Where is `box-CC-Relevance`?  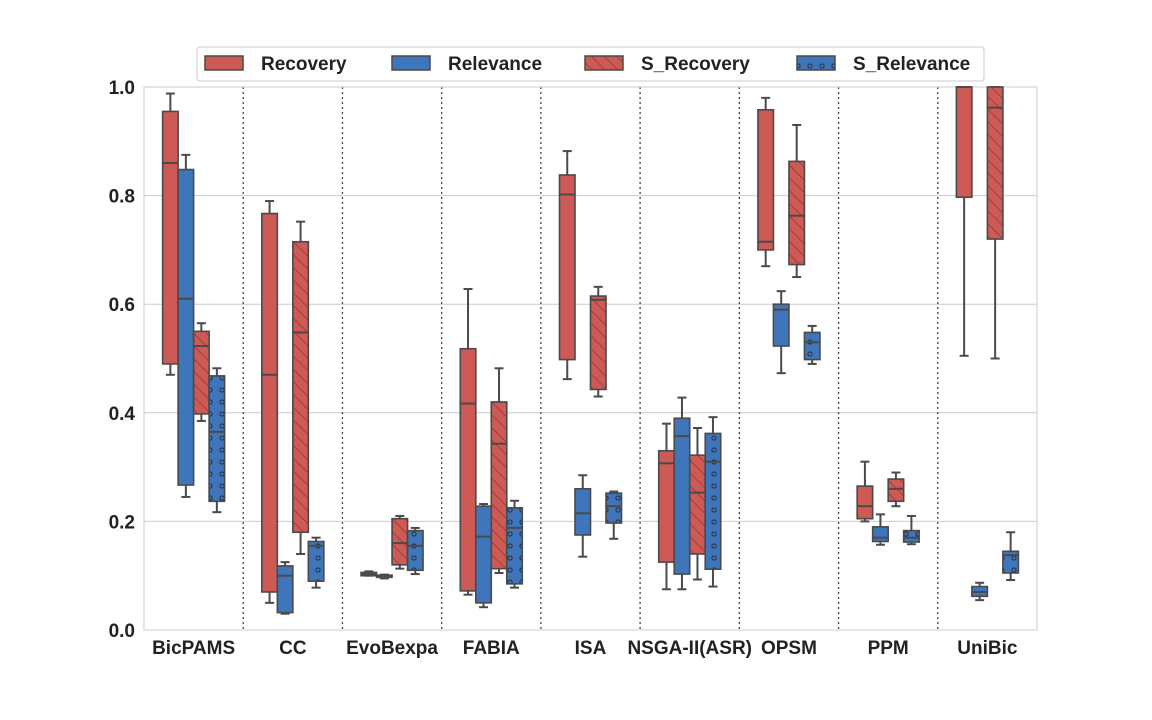
box-CC-Relevance is located at coordinates (285, 588).